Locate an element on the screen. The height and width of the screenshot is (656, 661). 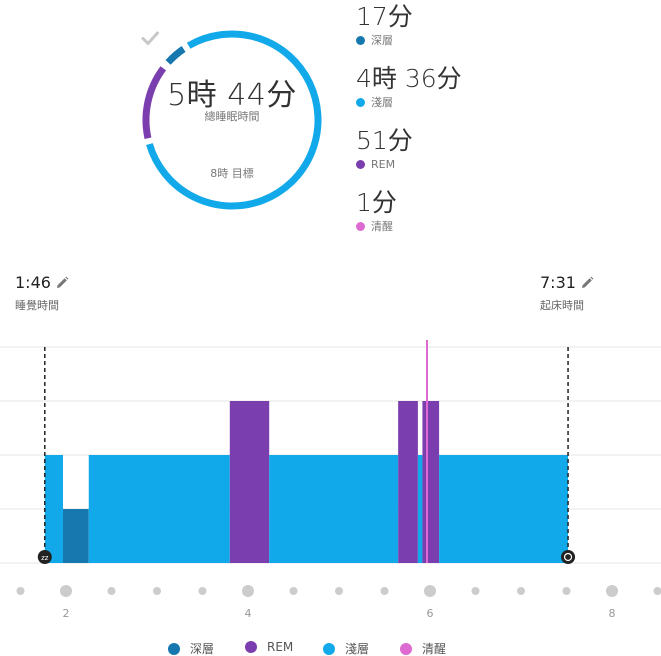
stage-duration: 1分 is located at coordinates (376, 202).